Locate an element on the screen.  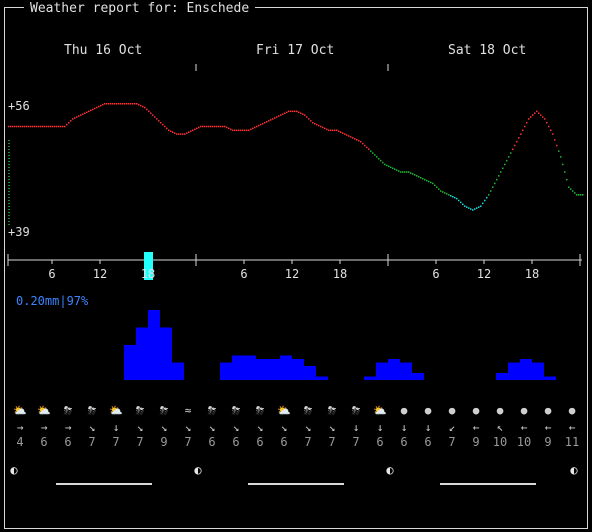
wind-speed: 7 is located at coordinates (308, 442).